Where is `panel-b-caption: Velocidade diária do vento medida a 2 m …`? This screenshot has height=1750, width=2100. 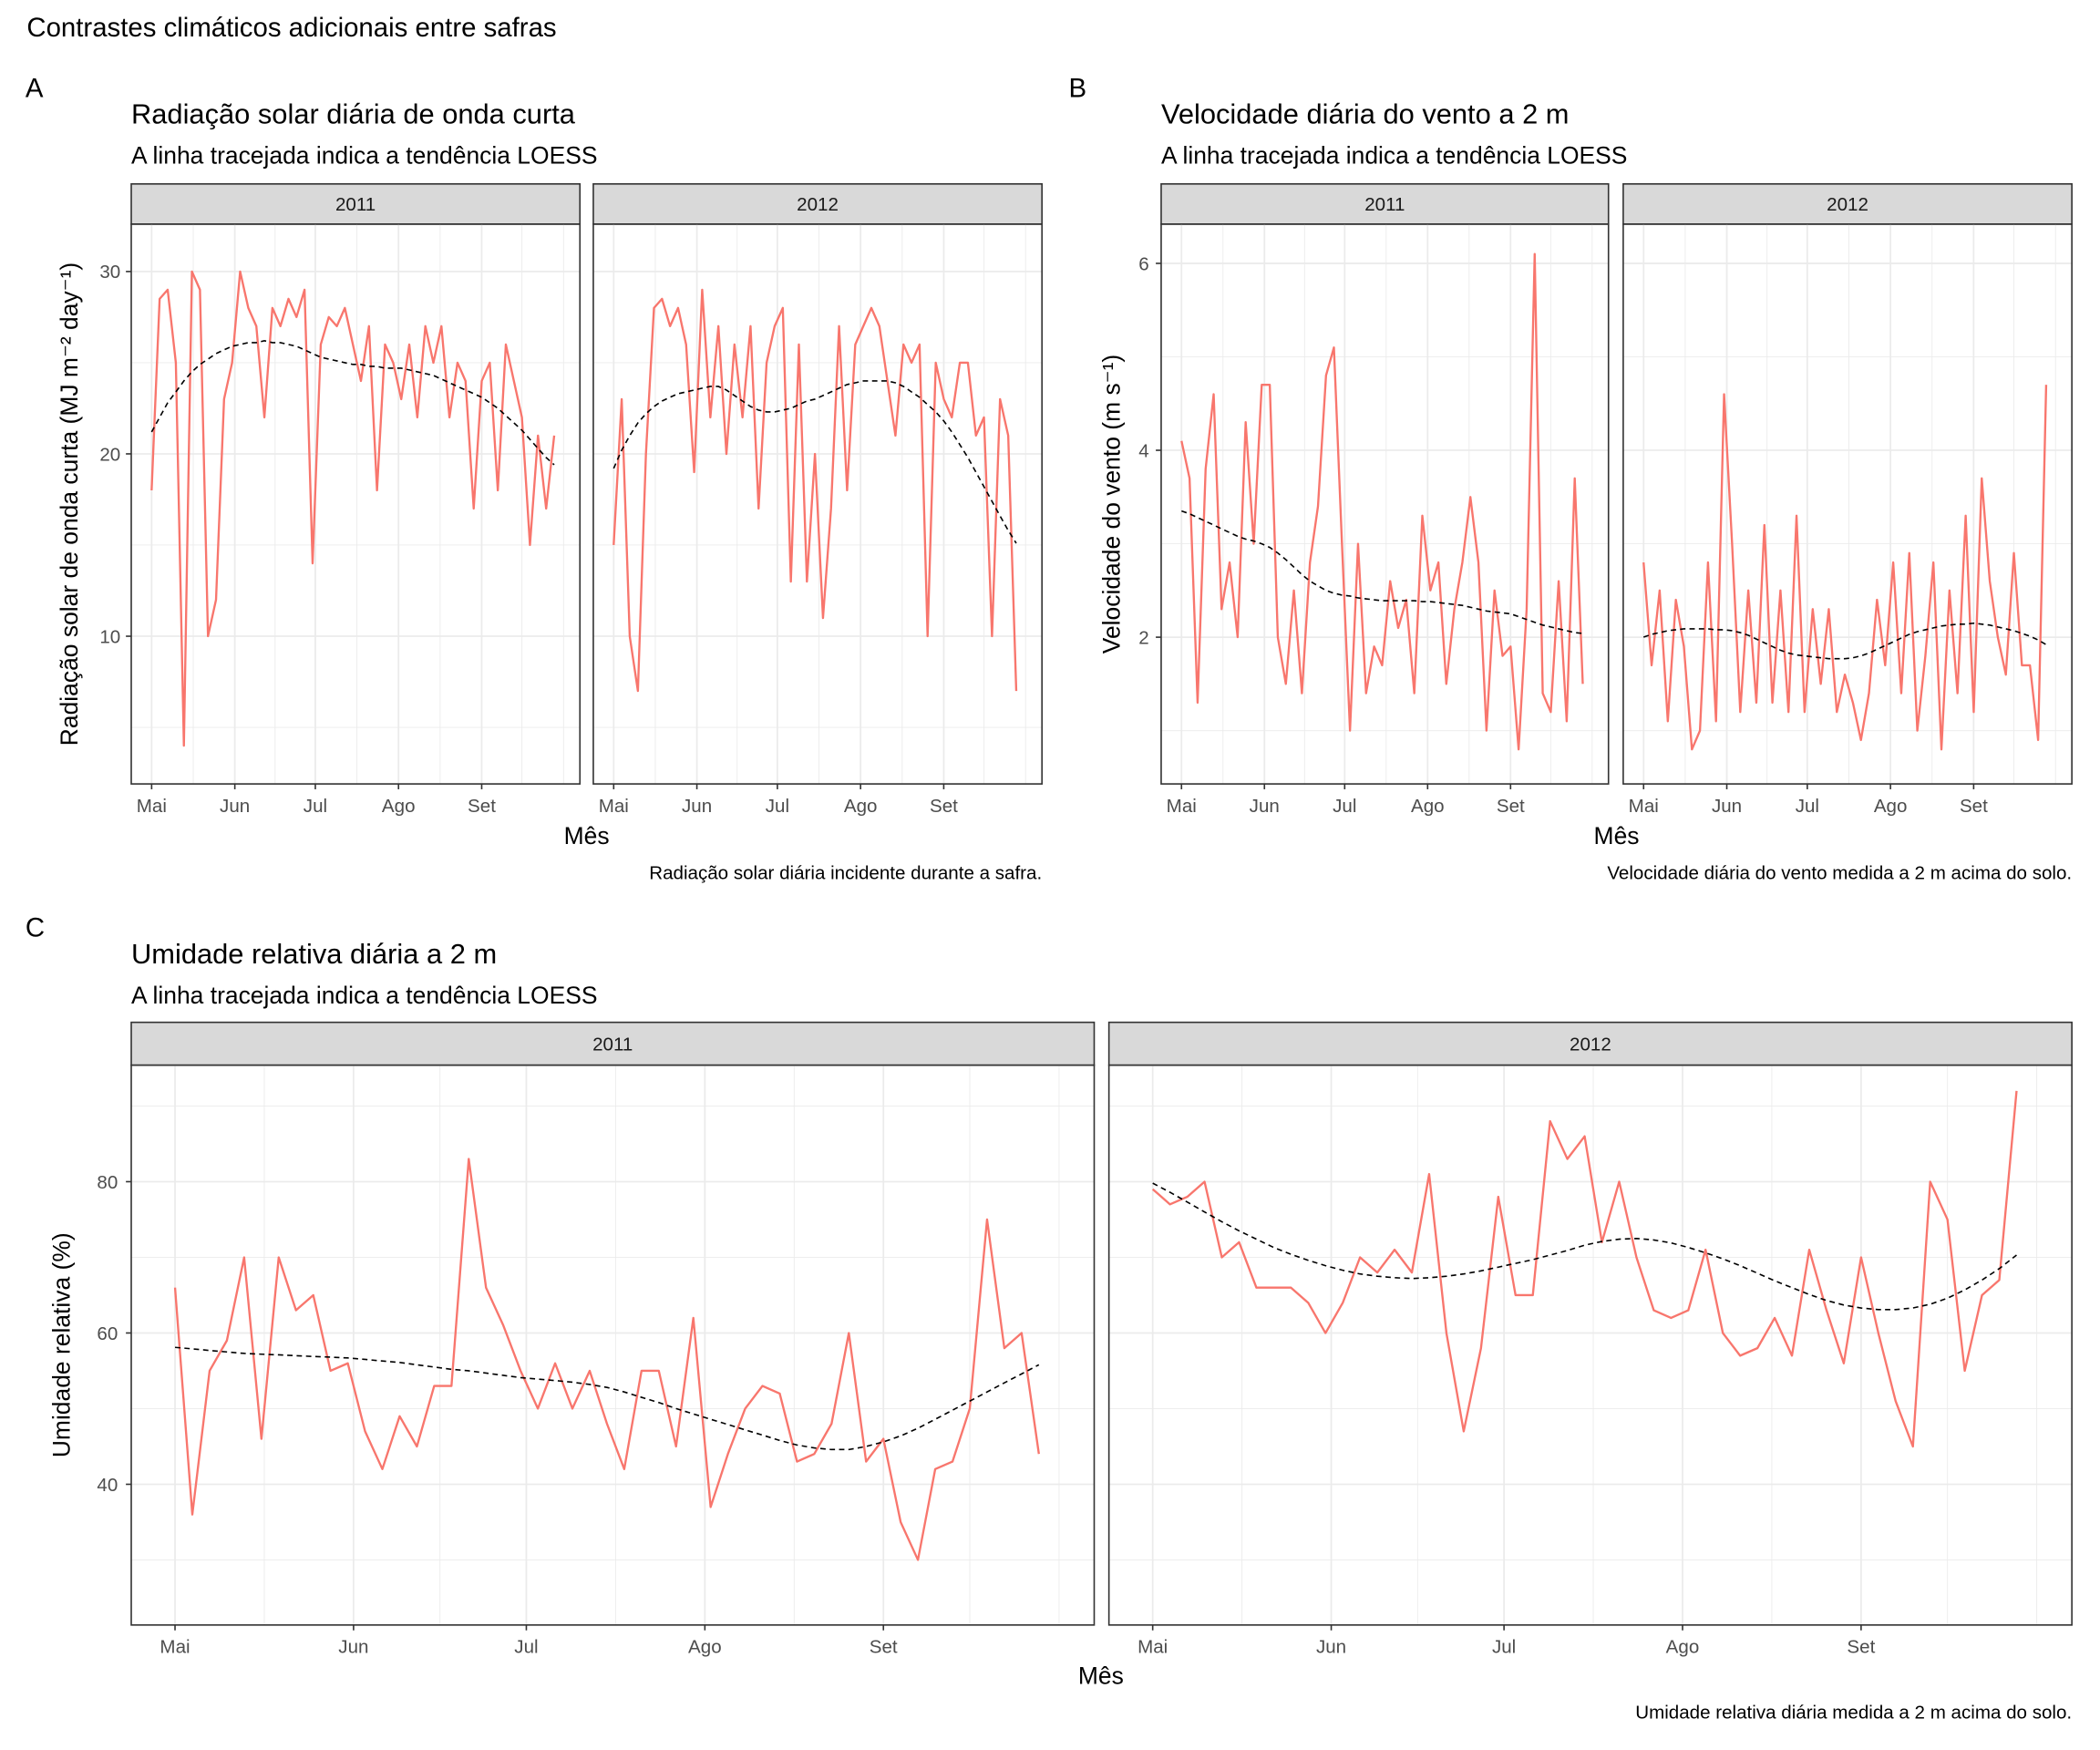 panel-b-caption: Velocidade diária do vento medida a 2 m … is located at coordinates (1840, 872).